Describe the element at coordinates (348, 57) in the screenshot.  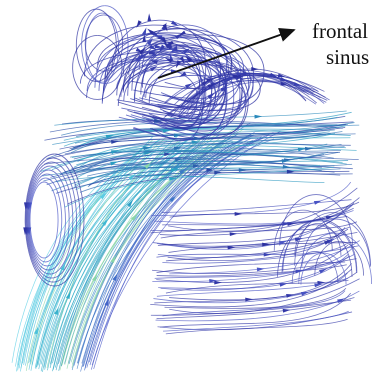
I see `annotation-label-line2: sinus` at that location.